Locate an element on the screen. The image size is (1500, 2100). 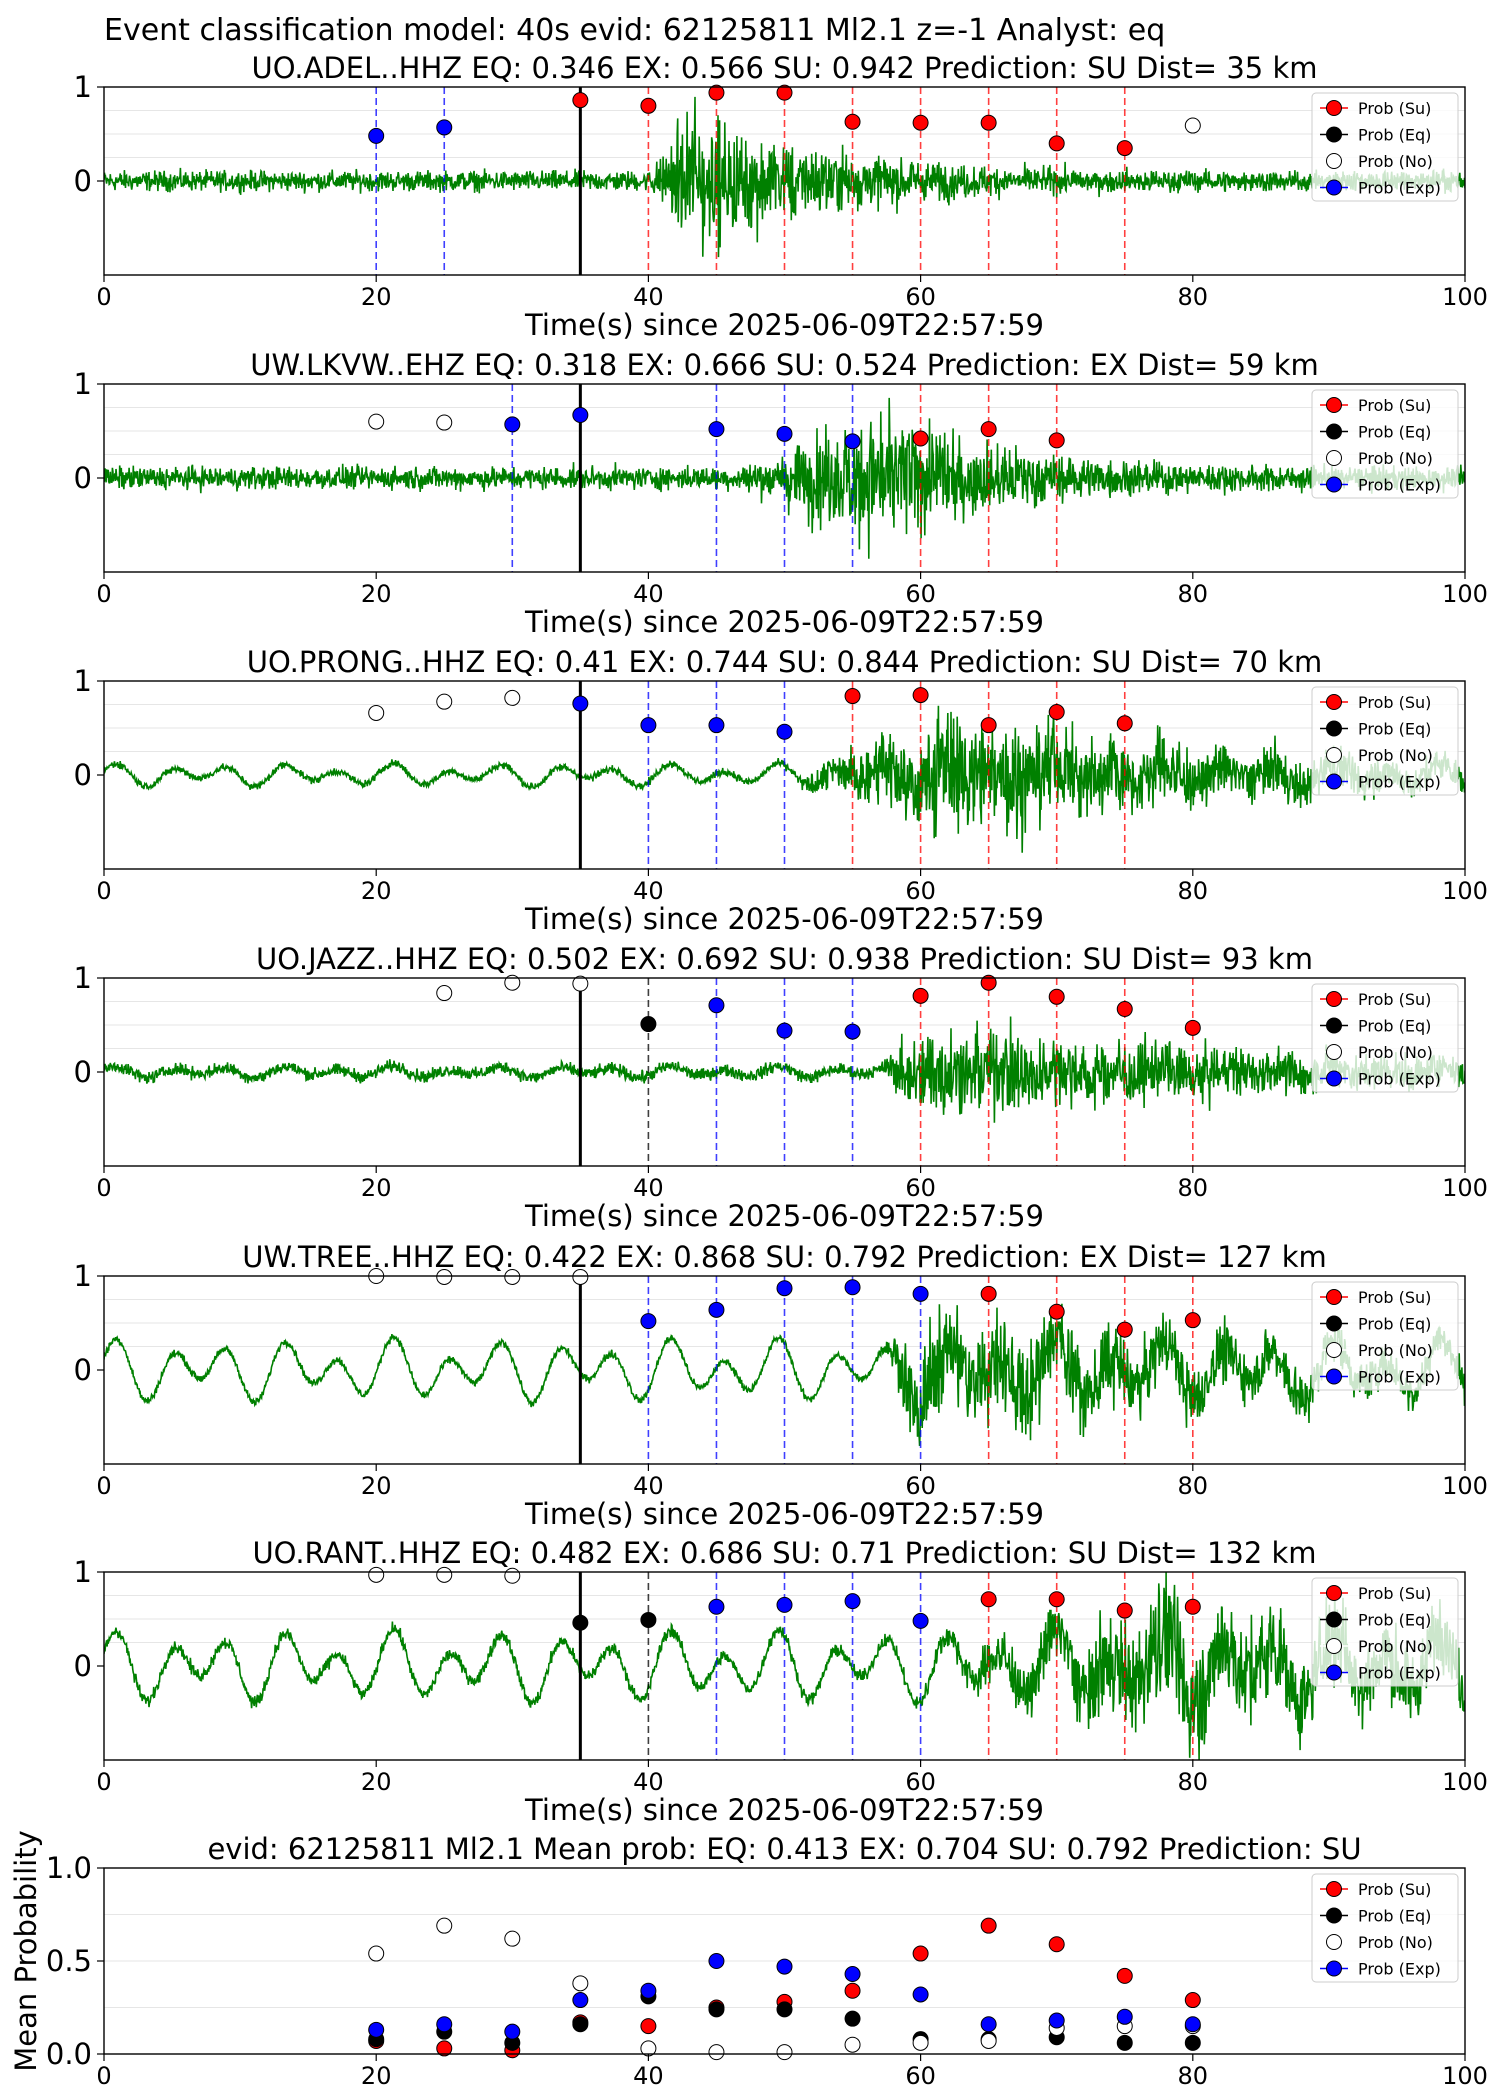
waveform-trace is located at coordinates (784, 177).